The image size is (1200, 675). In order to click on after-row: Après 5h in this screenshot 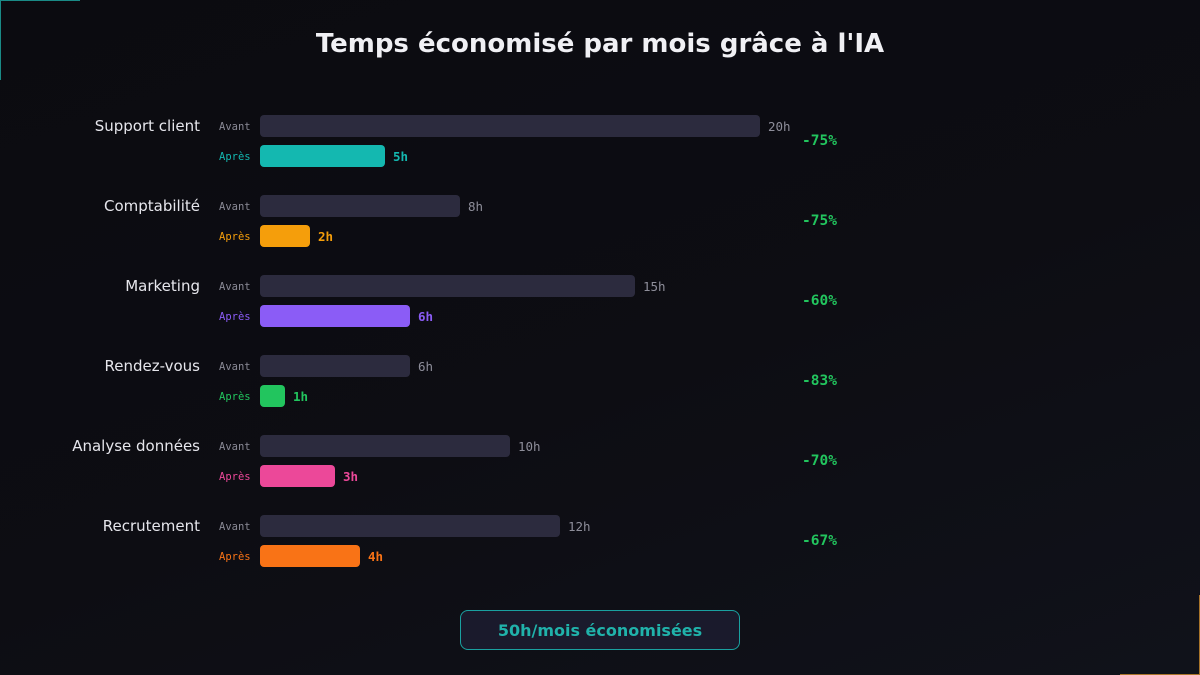, I will do `click(600, 156)`.